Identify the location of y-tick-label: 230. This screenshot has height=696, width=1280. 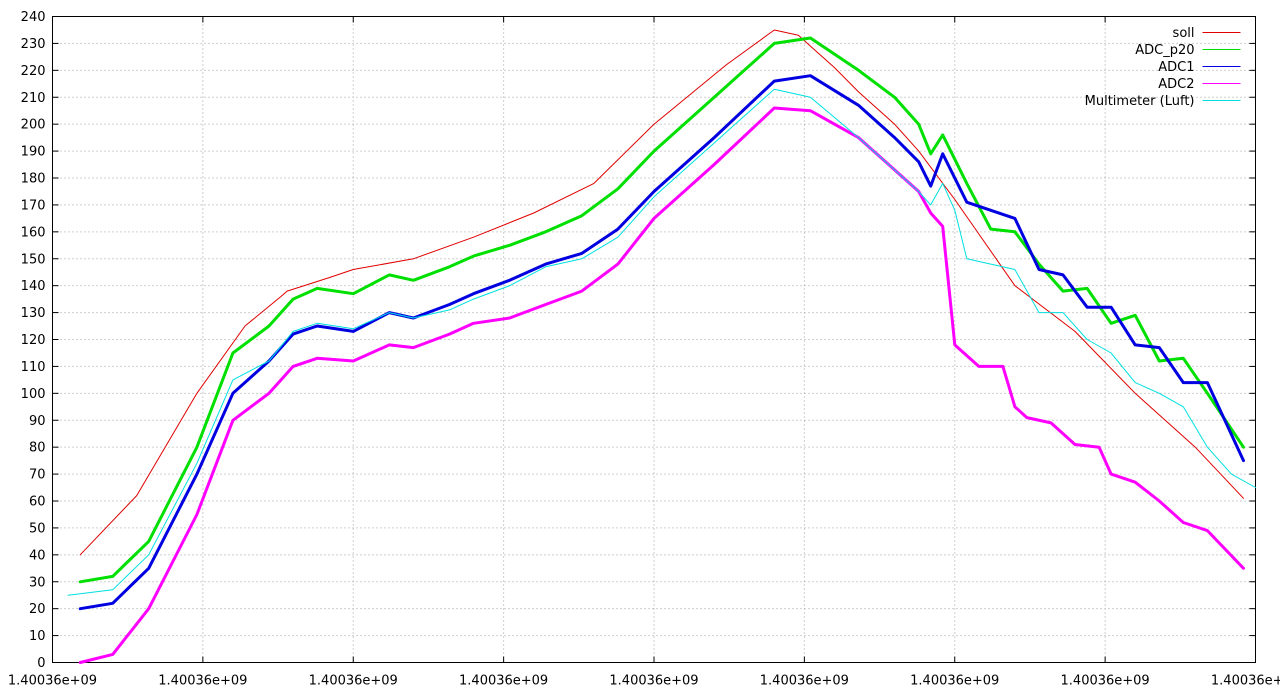
(33, 44).